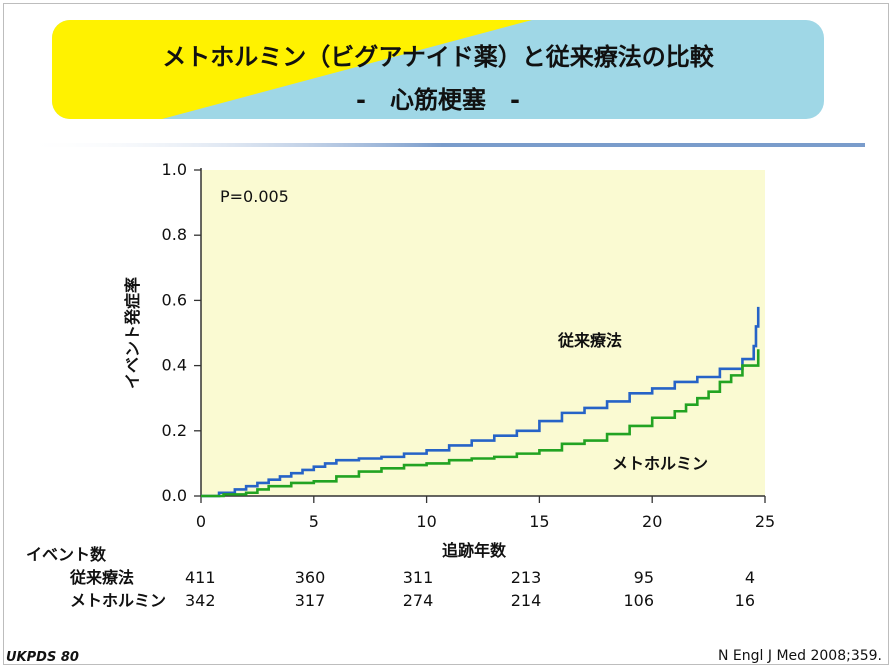 This screenshot has height=670, width=894. What do you see at coordinates (644, 577) in the screenshot?
I see `events-cell: 95` at bounding box center [644, 577].